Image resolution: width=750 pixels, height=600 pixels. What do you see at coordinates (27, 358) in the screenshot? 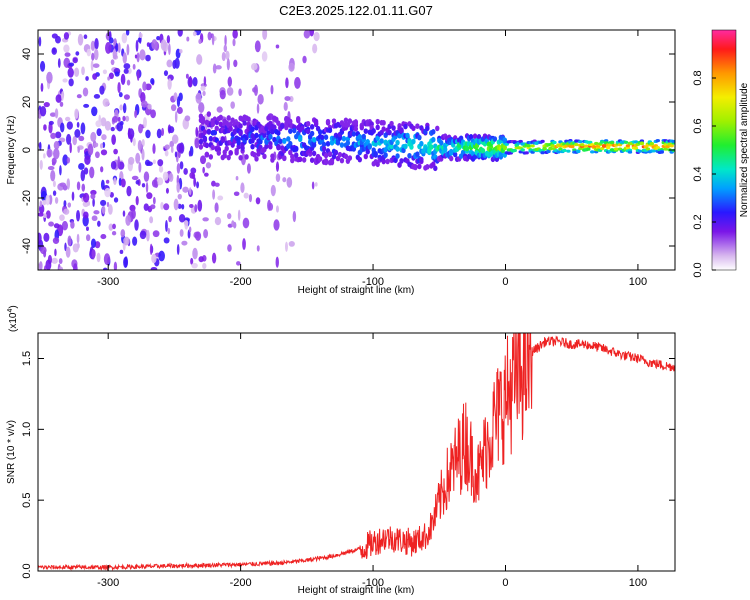
I see `y-tick-label: 1.5` at bounding box center [27, 358].